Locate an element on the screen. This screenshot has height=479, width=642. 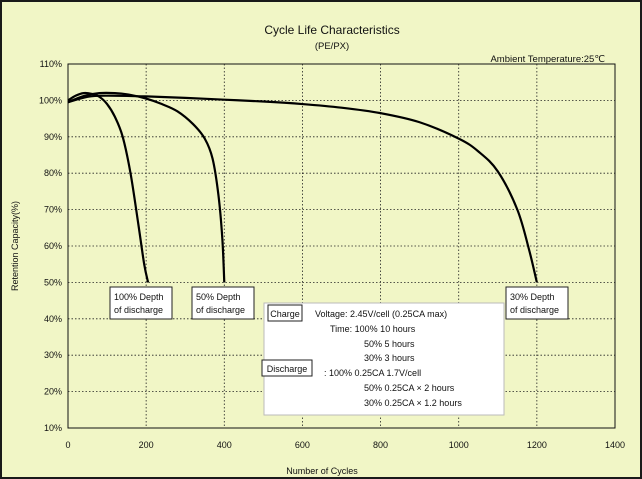
ambient-temperature-note: Ambient Temperature:25℃ is located at coordinates (547, 59).